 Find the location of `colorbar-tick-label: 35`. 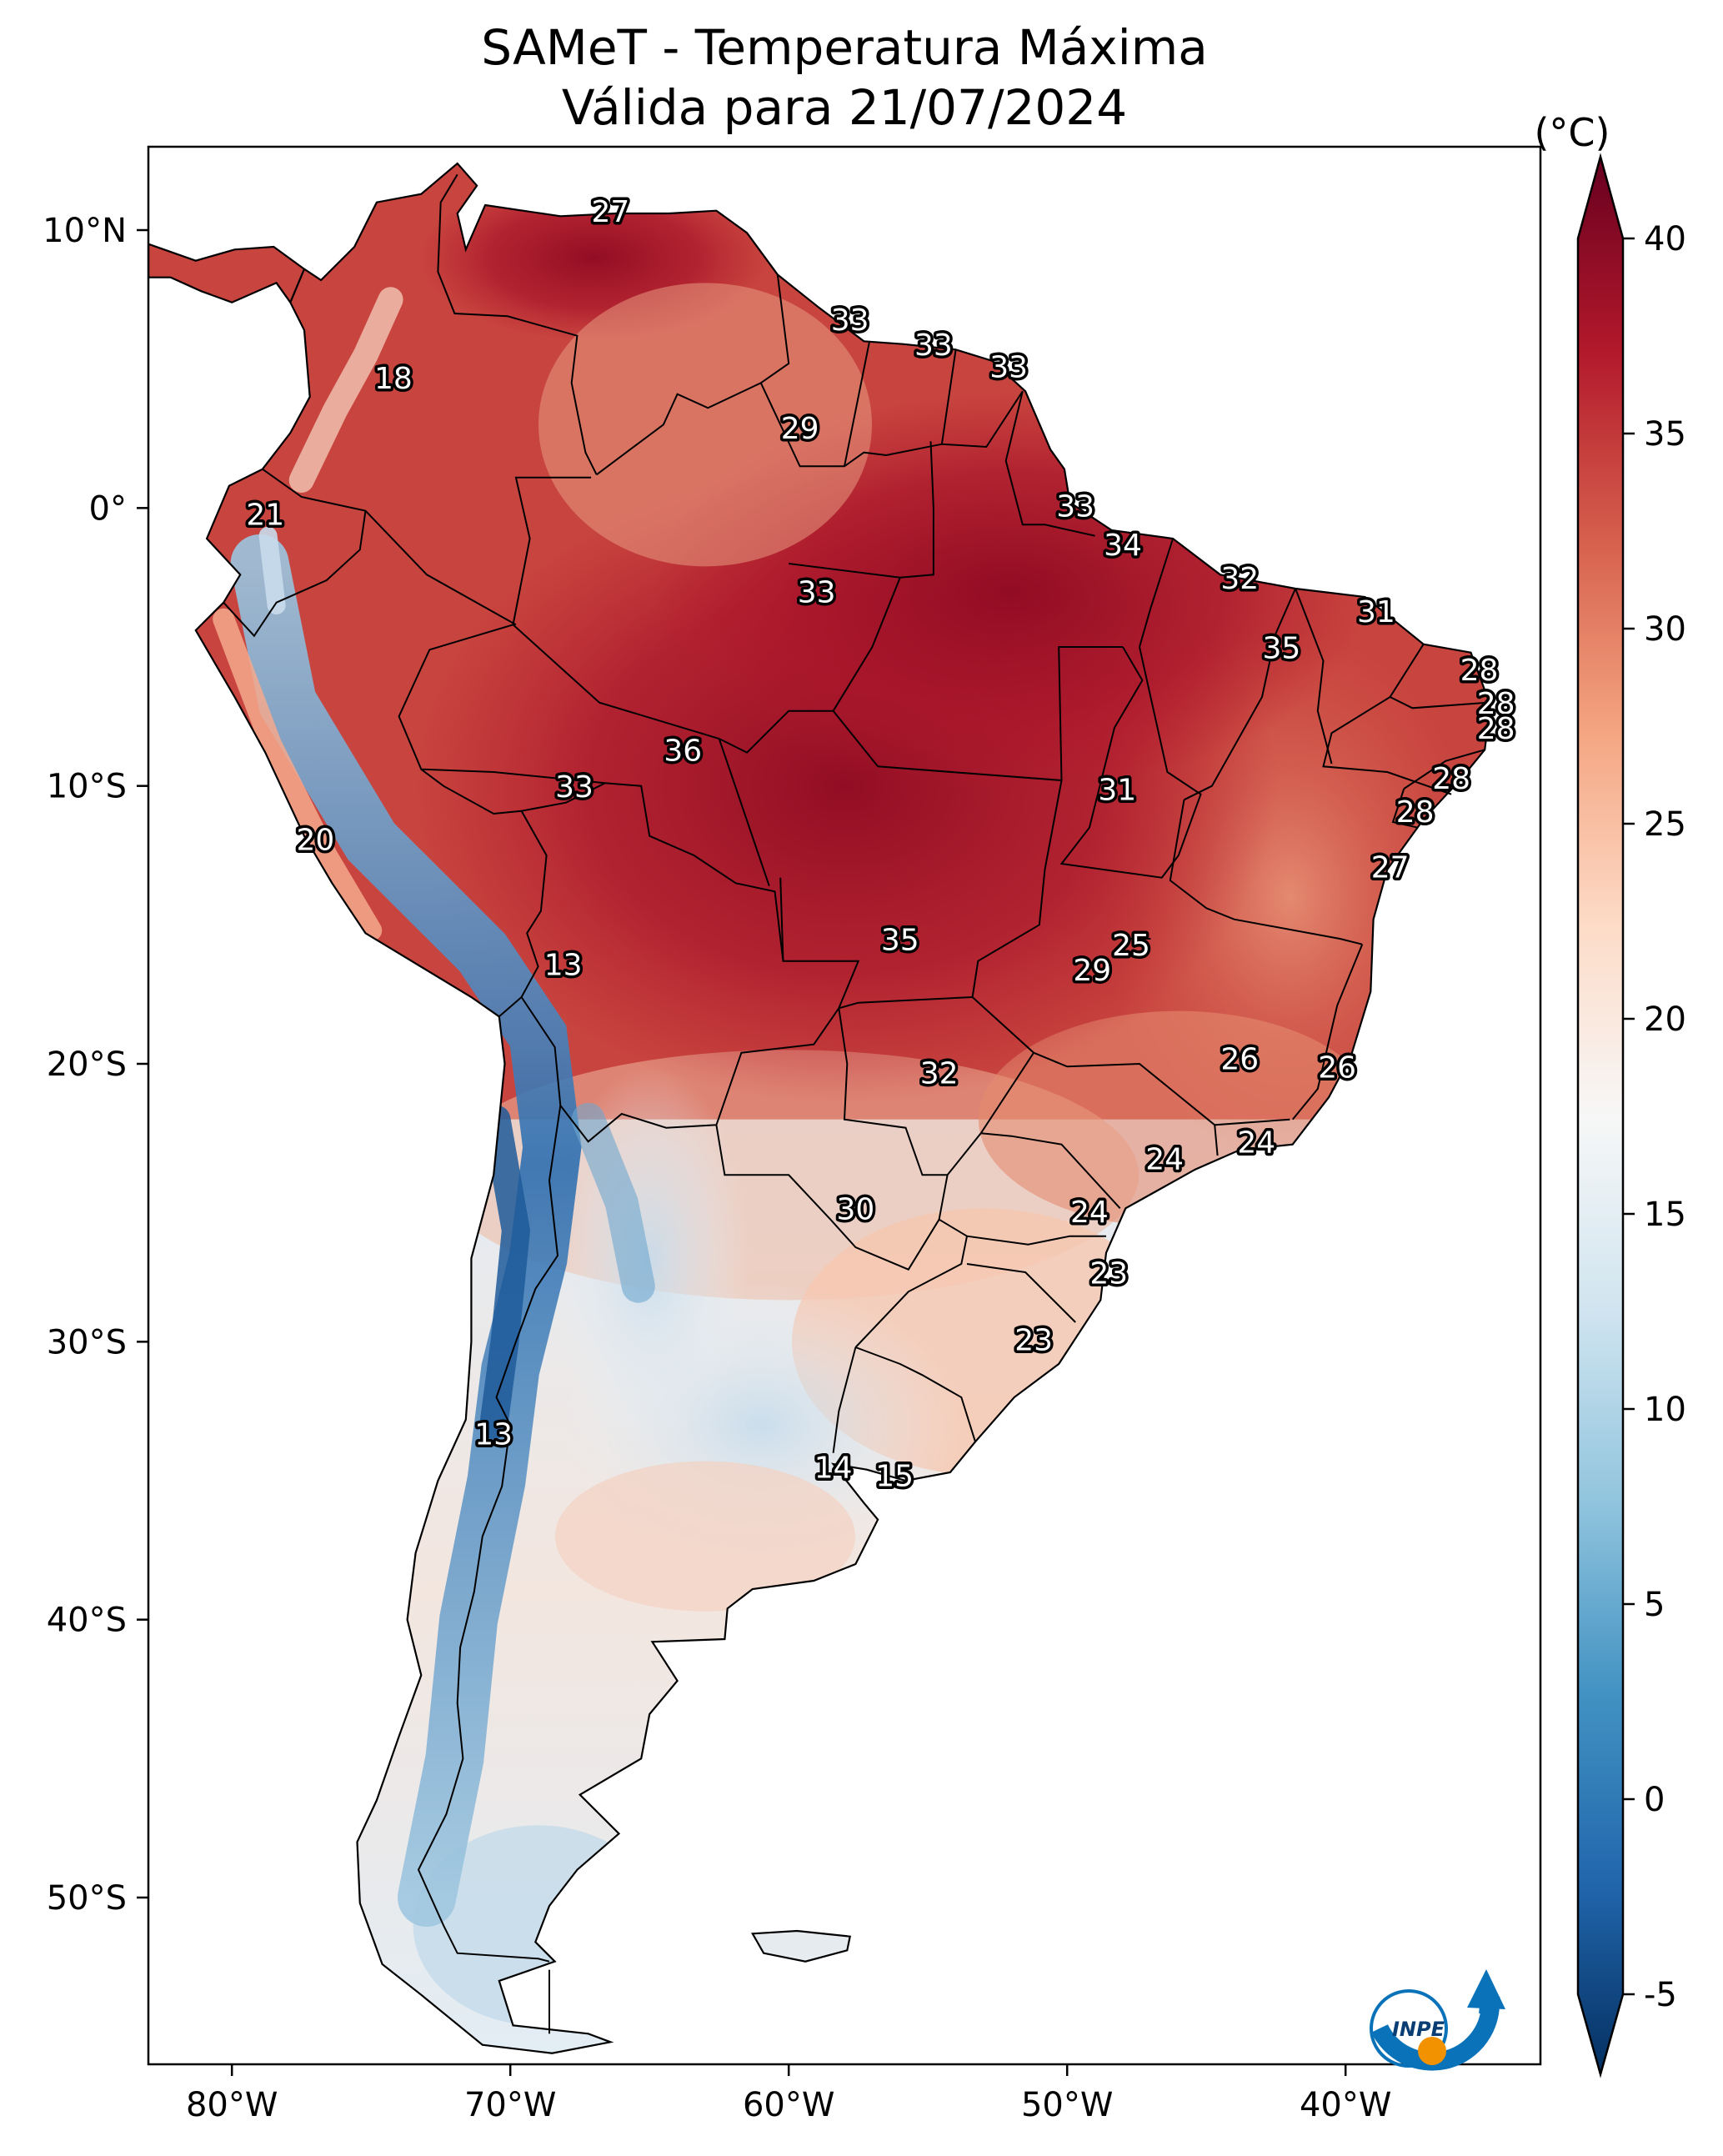

colorbar-tick-label: 35 is located at coordinates (1665, 434).